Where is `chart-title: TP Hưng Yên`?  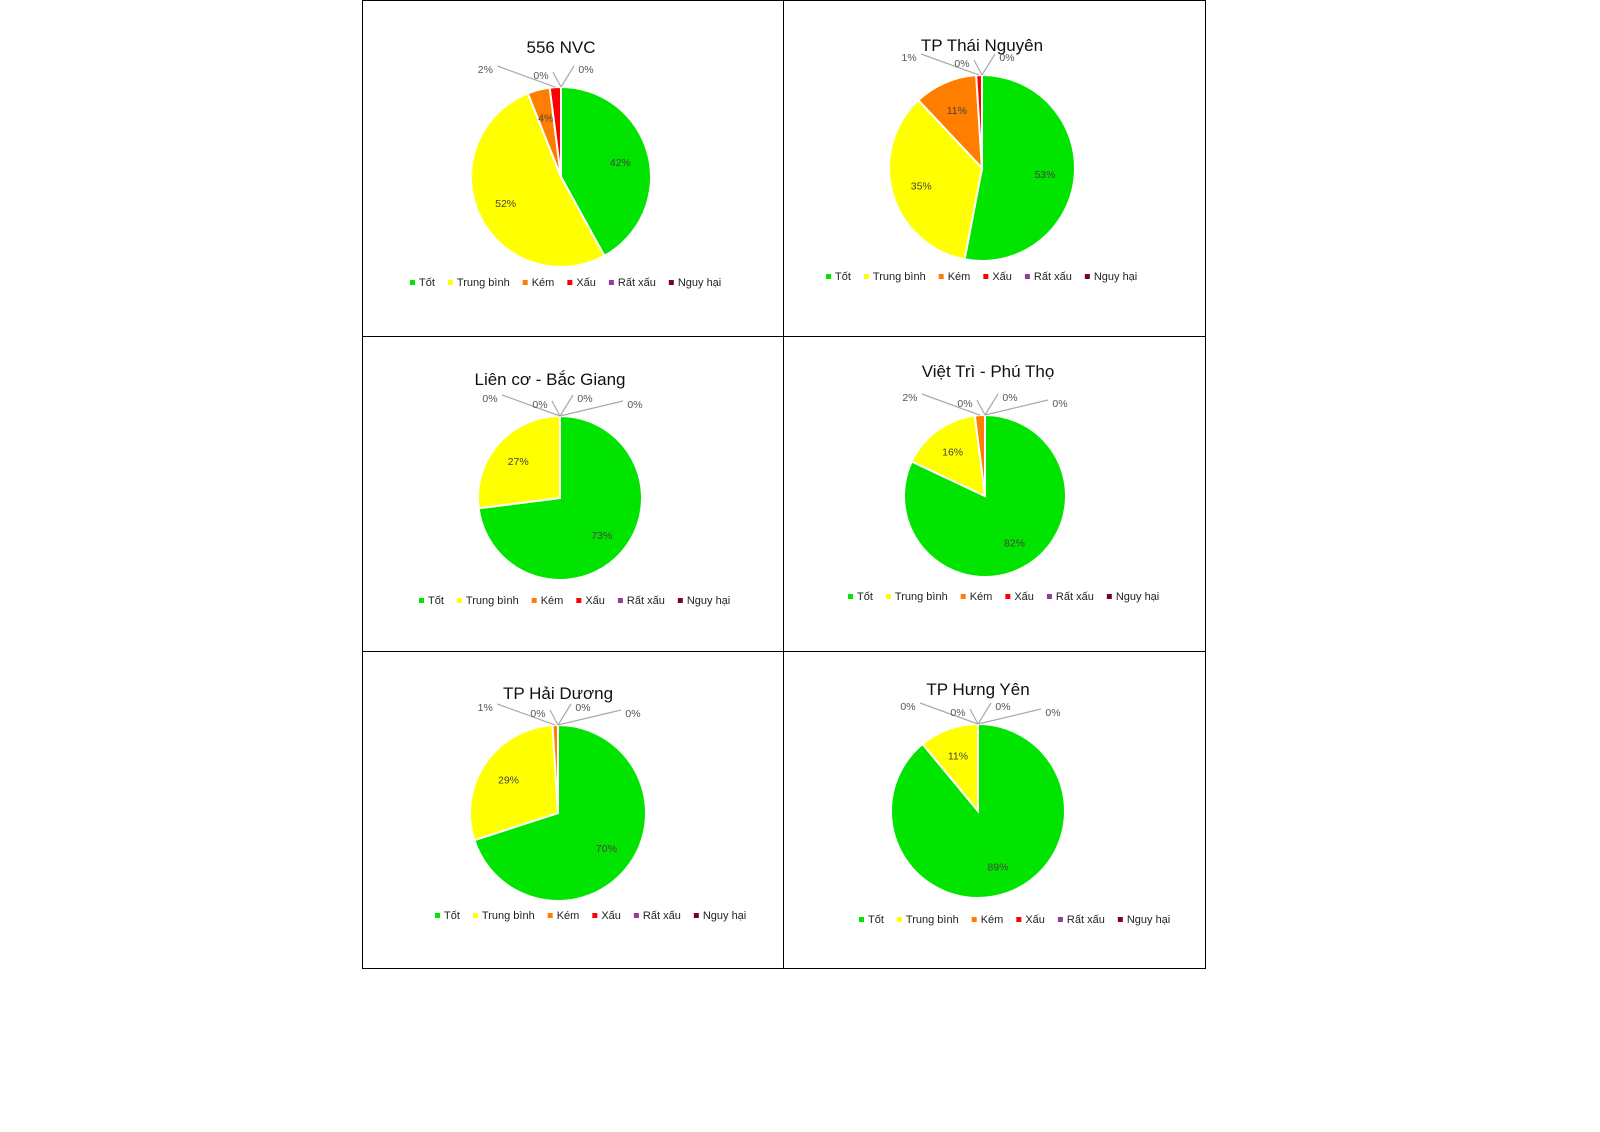 chart-title: TP Hưng Yên is located at coordinates (977, 689).